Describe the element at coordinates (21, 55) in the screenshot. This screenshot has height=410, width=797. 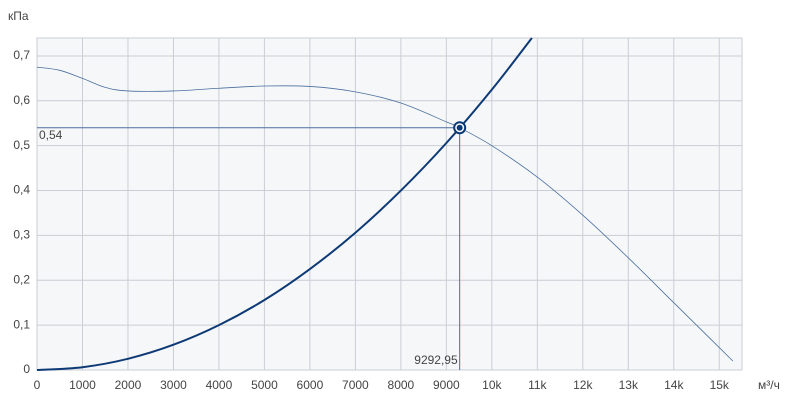
I see `y-tick-label: 0,7` at that location.